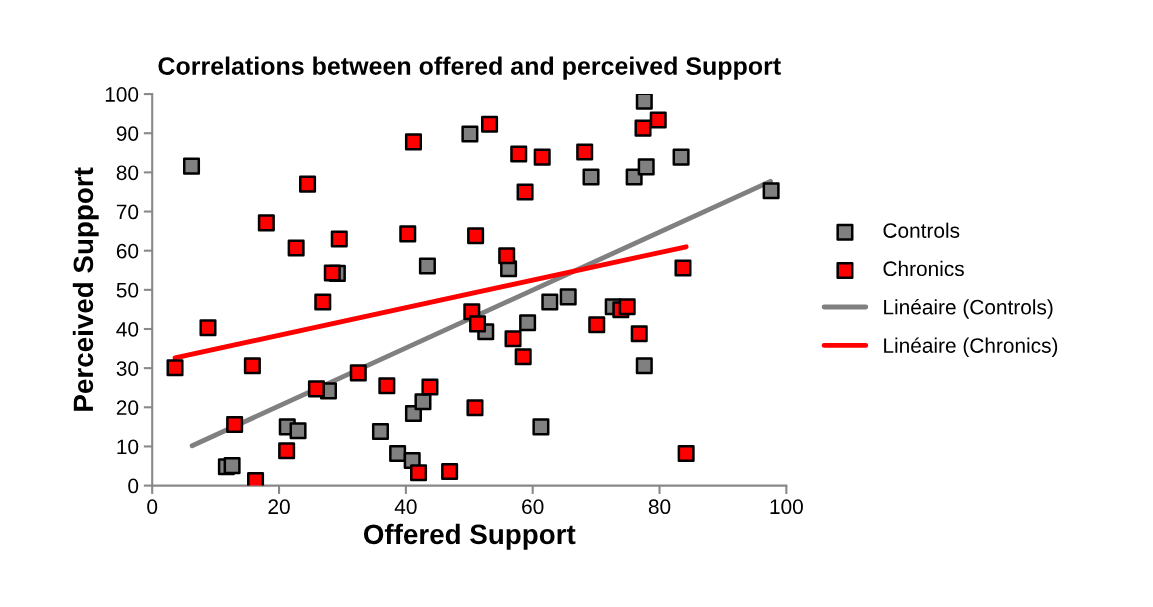 This screenshot has height=607, width=1153. Describe the element at coordinates (133, 486) in the screenshot. I see `y-tick-label: 0` at that location.